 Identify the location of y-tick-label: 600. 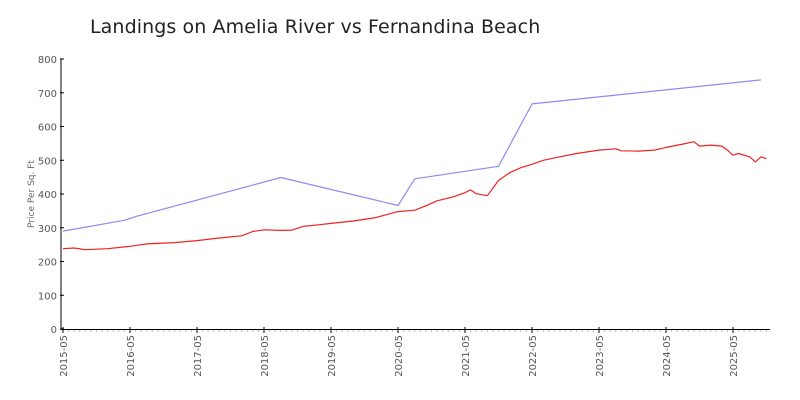
(47, 128).